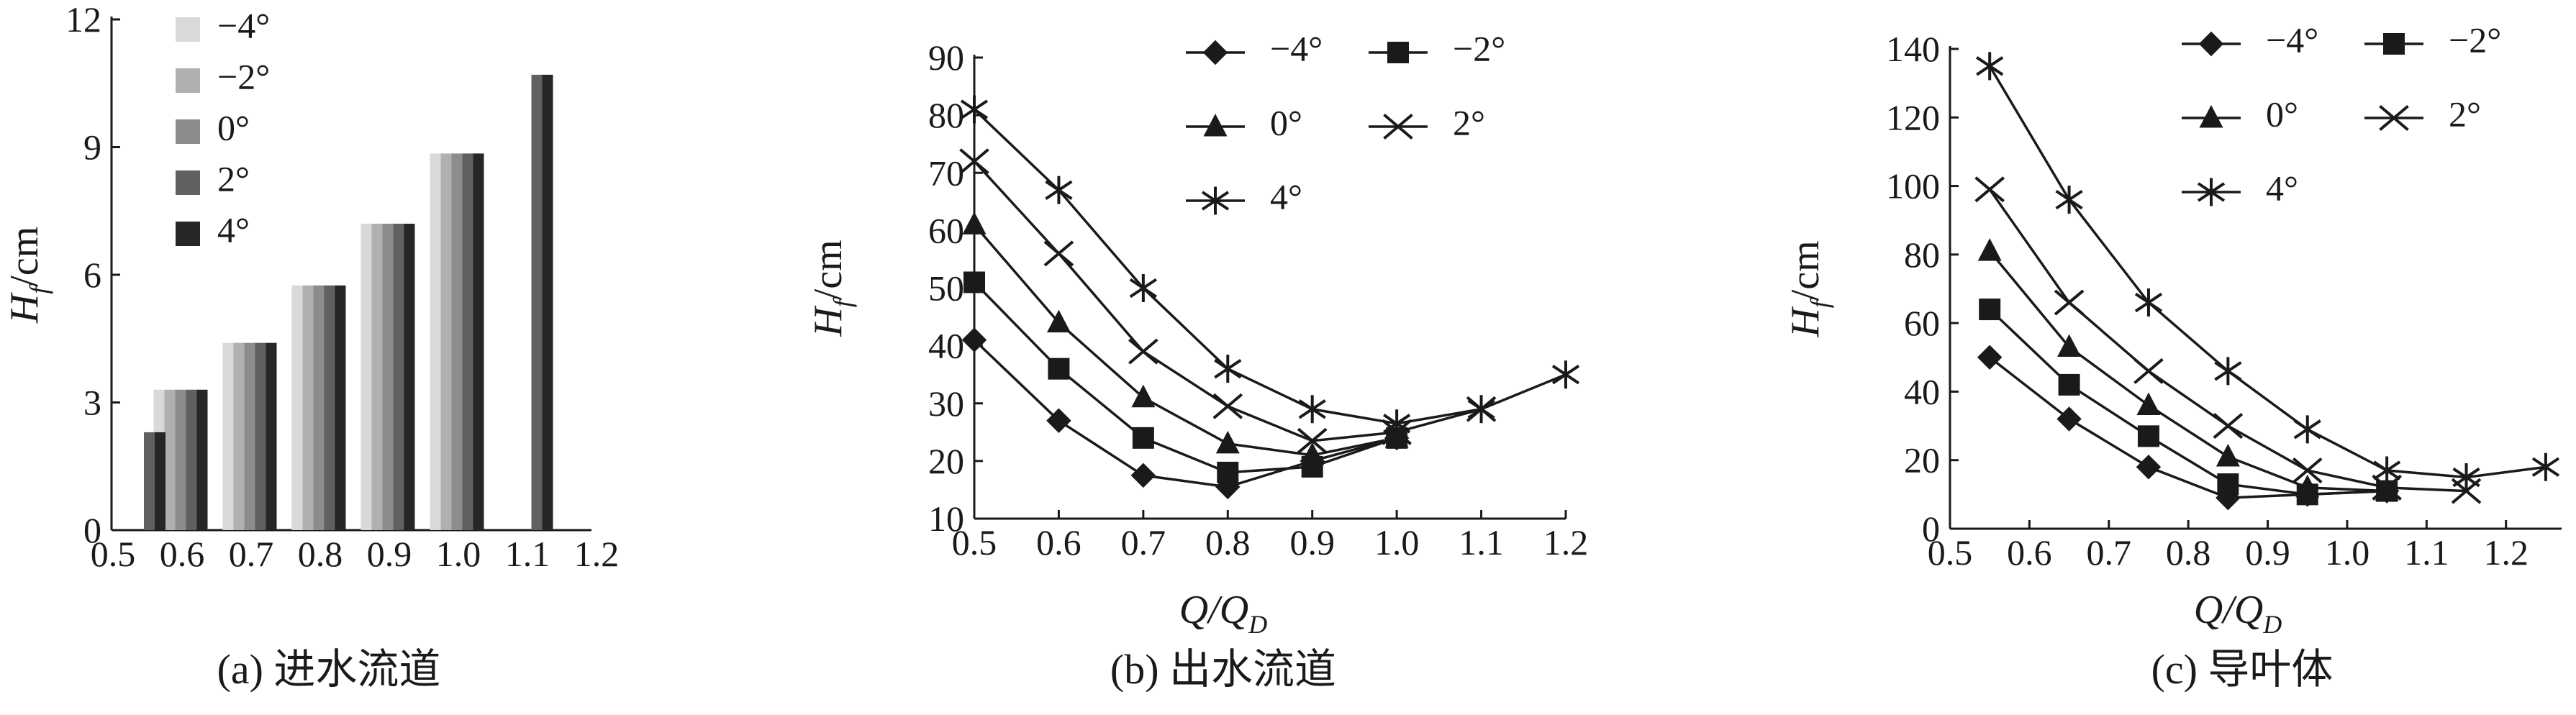  Describe the element at coordinates (946, 461) in the screenshot. I see `y-tick-label: 20` at that location.